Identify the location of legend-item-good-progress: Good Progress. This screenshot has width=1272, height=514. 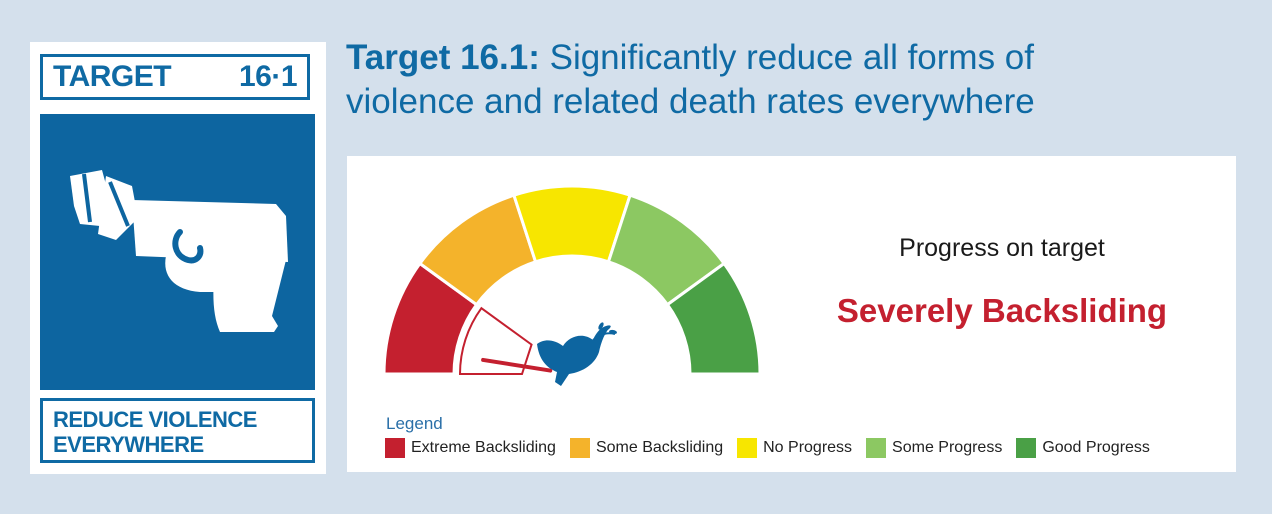
(1083, 448).